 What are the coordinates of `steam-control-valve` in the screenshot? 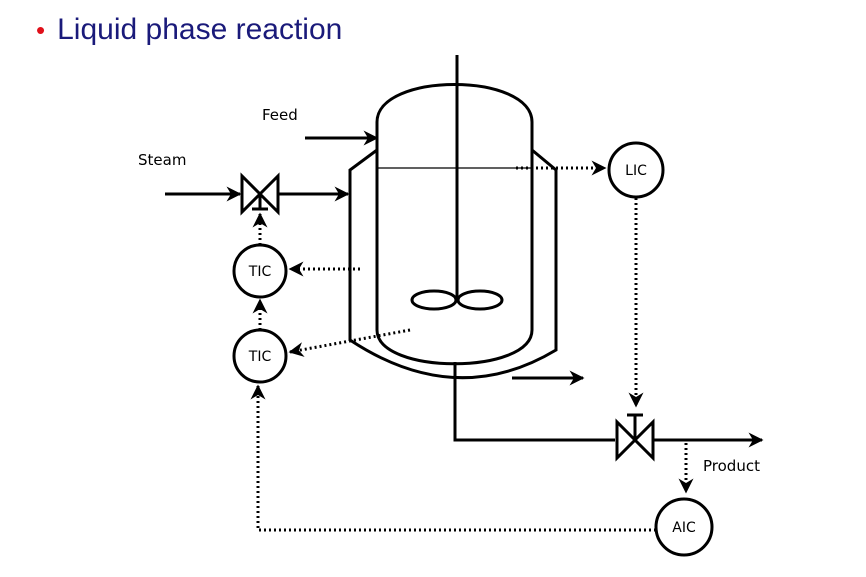 It's located at (260, 194).